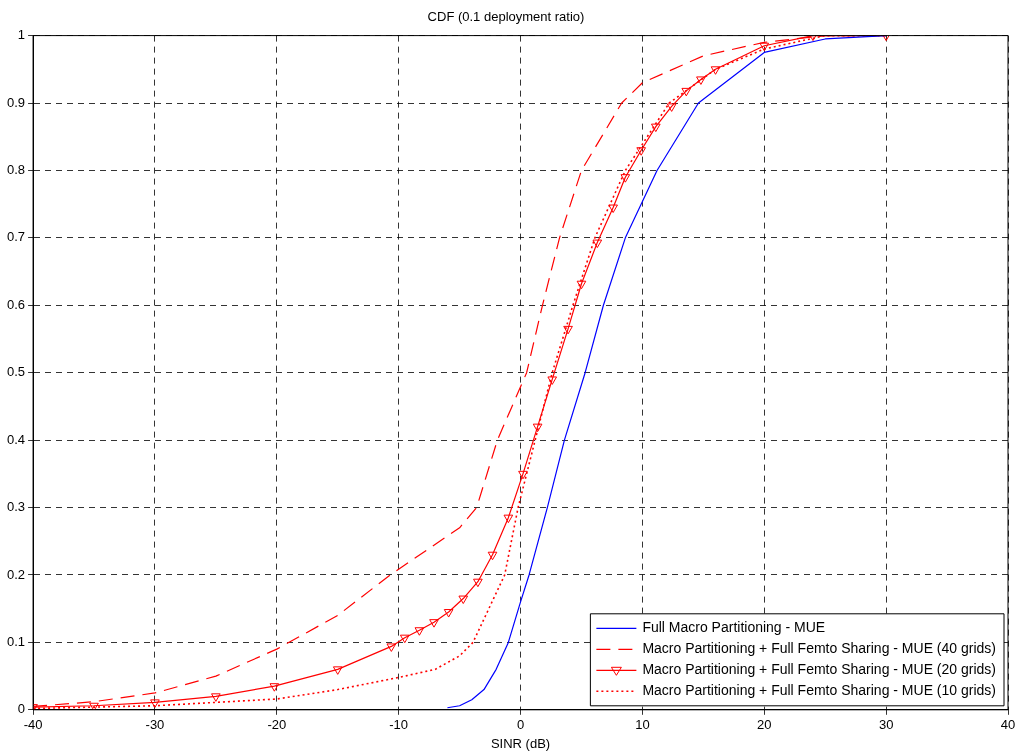  Describe the element at coordinates (155, 725) in the screenshot. I see `x-tick-label: -30` at that location.